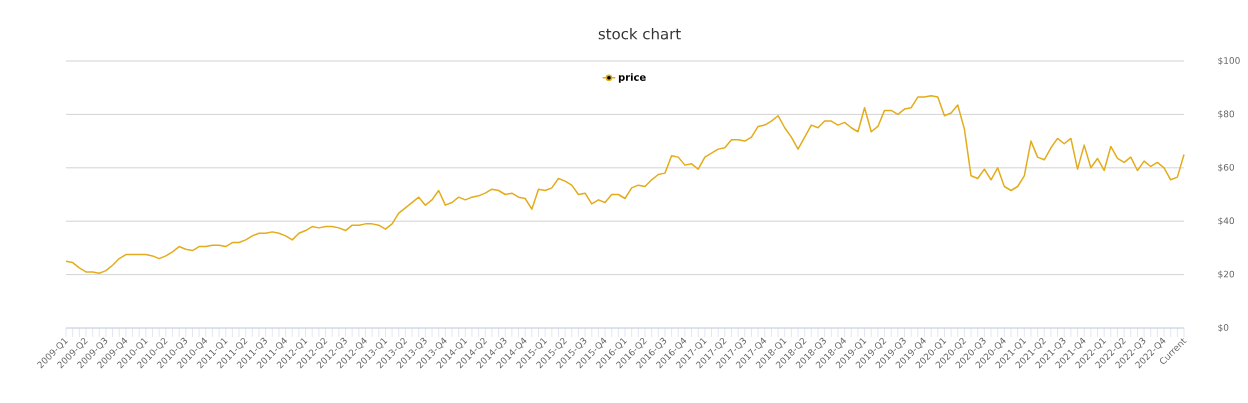 The height and width of the screenshot is (403, 1248). Describe the element at coordinates (639, 33) in the screenshot. I see `chart-title: stock chart` at that location.